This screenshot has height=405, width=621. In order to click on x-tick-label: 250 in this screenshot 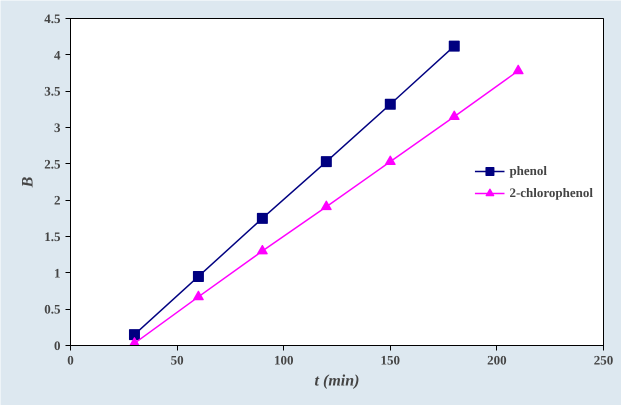, I will do `click(604, 360)`.